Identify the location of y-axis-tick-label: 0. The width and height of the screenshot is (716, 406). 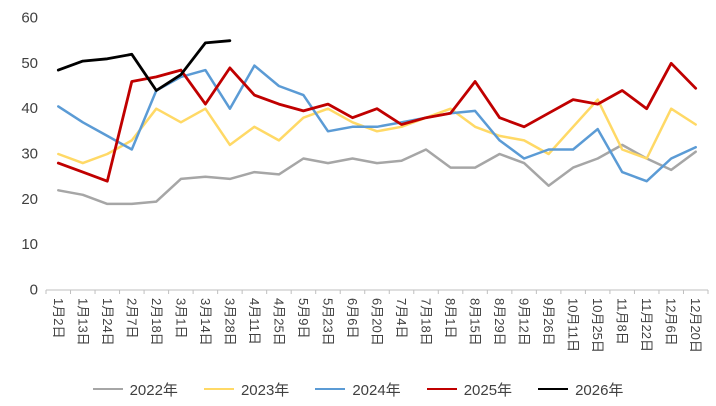
(34, 290).